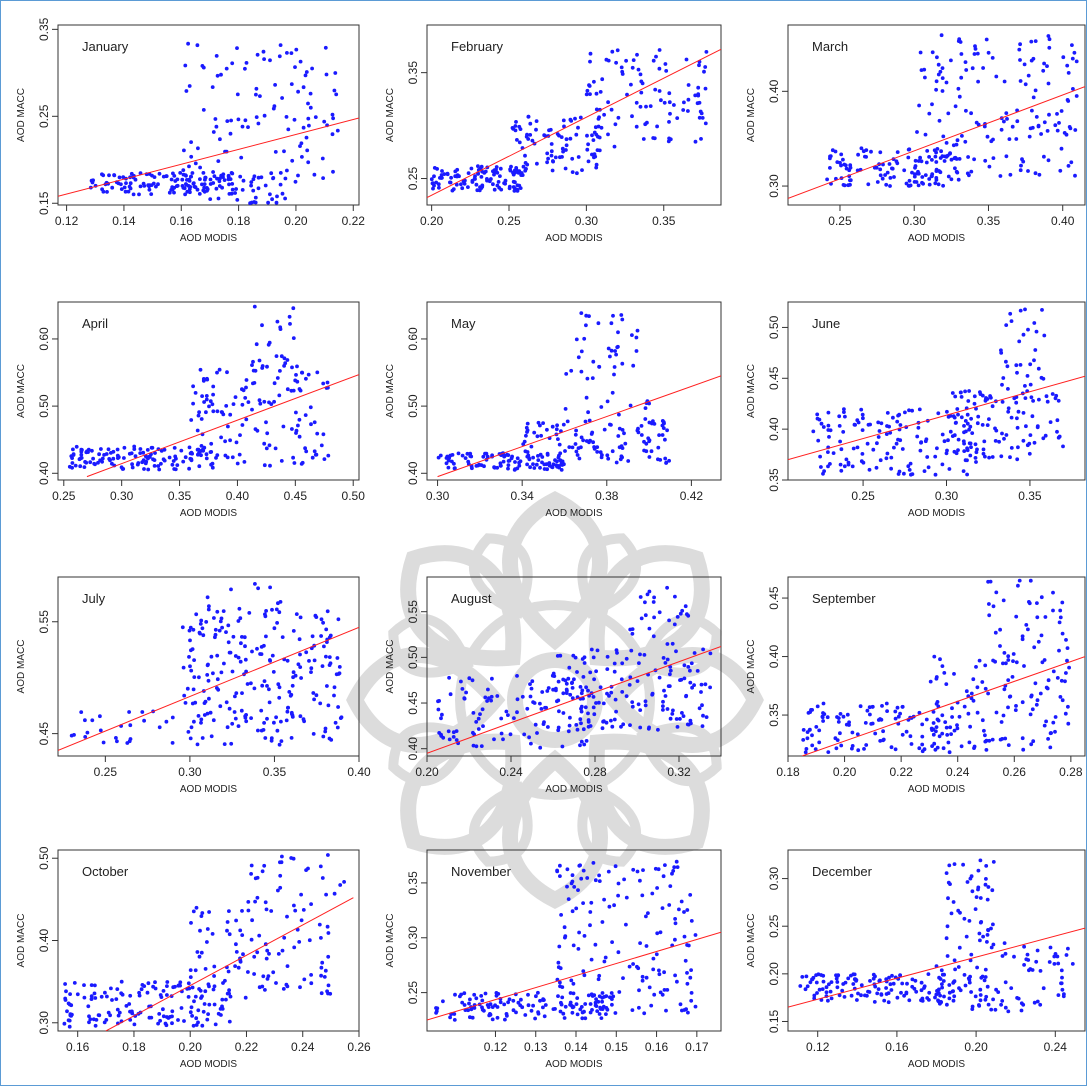 This screenshot has width=1087, height=1086. What do you see at coordinates (44, 940) in the screenshot?
I see `y-tick-label: 0.40` at bounding box center [44, 940].